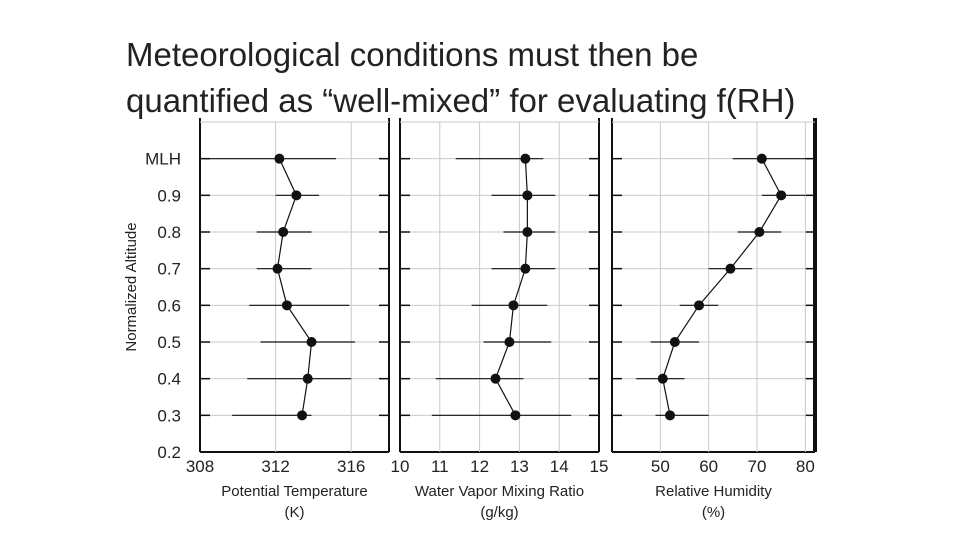 This screenshot has width=960, height=540. I want to click on ylabel: Normalized Altitude, so click(131, 286).